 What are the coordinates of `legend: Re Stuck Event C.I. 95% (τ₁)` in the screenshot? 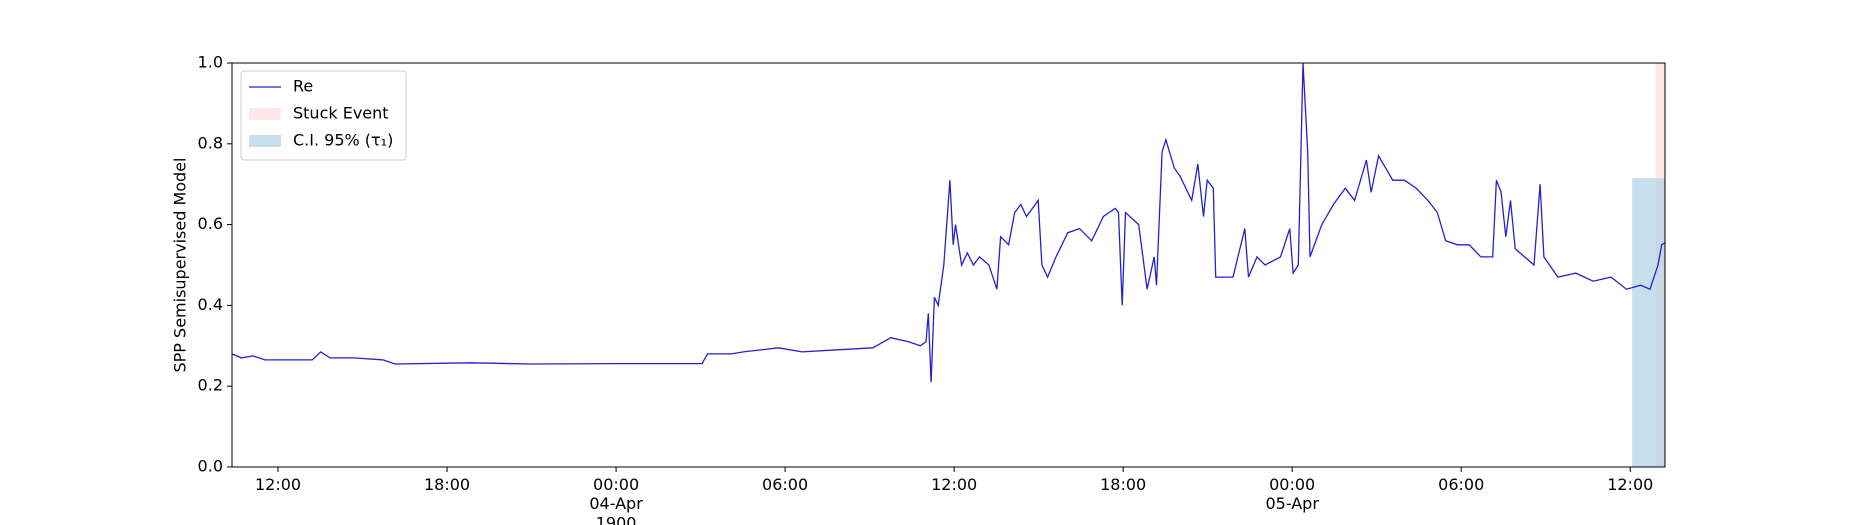 It's located at (323, 115).